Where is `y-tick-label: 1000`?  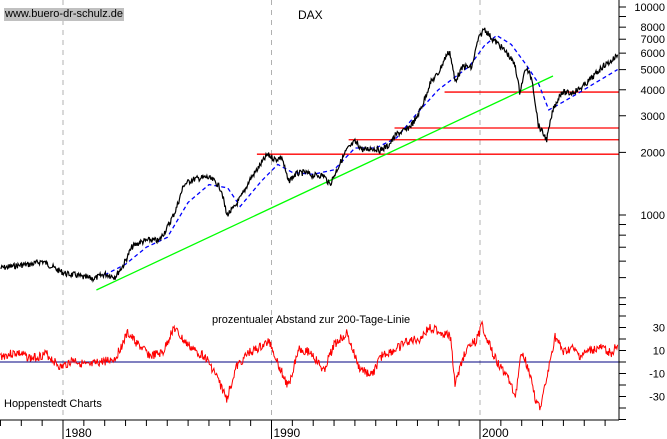
y-tick-label: 1000 is located at coordinates (653, 216).